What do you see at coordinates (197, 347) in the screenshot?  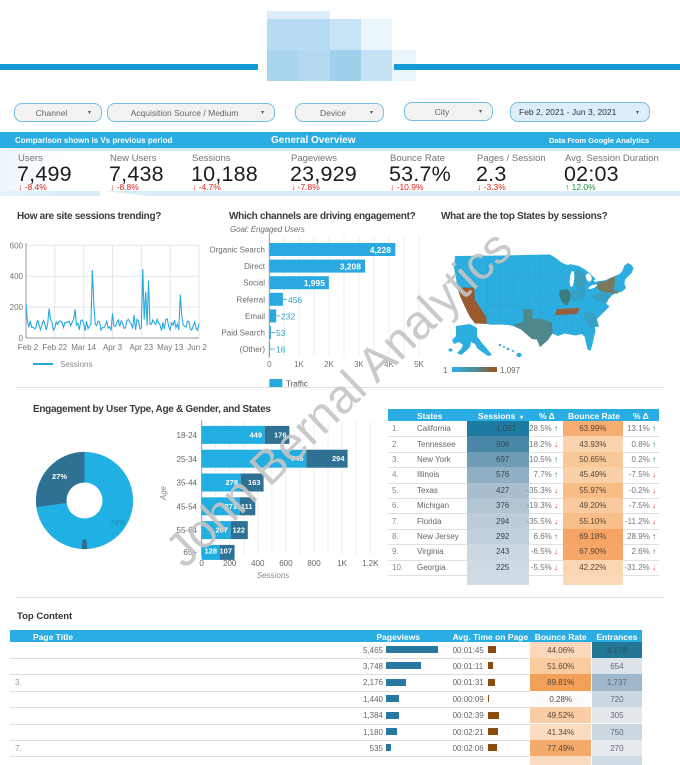 I see `svg-text: Jun 2` at bounding box center [197, 347].